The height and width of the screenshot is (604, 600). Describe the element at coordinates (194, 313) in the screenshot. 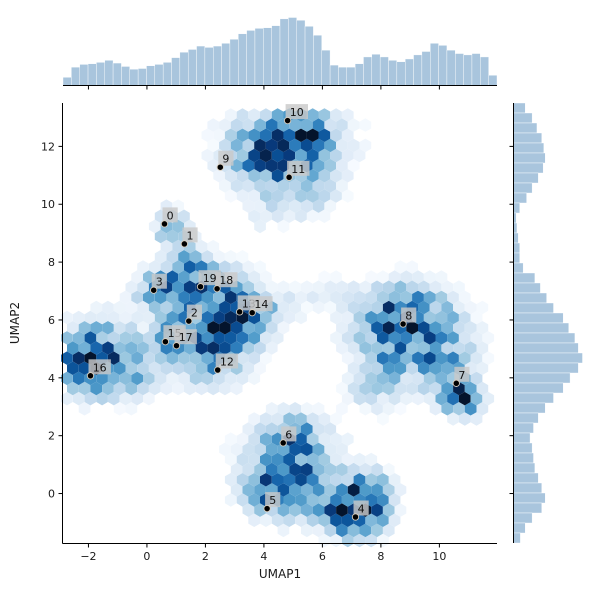

I see `cluster-label-text: 2` at that location.